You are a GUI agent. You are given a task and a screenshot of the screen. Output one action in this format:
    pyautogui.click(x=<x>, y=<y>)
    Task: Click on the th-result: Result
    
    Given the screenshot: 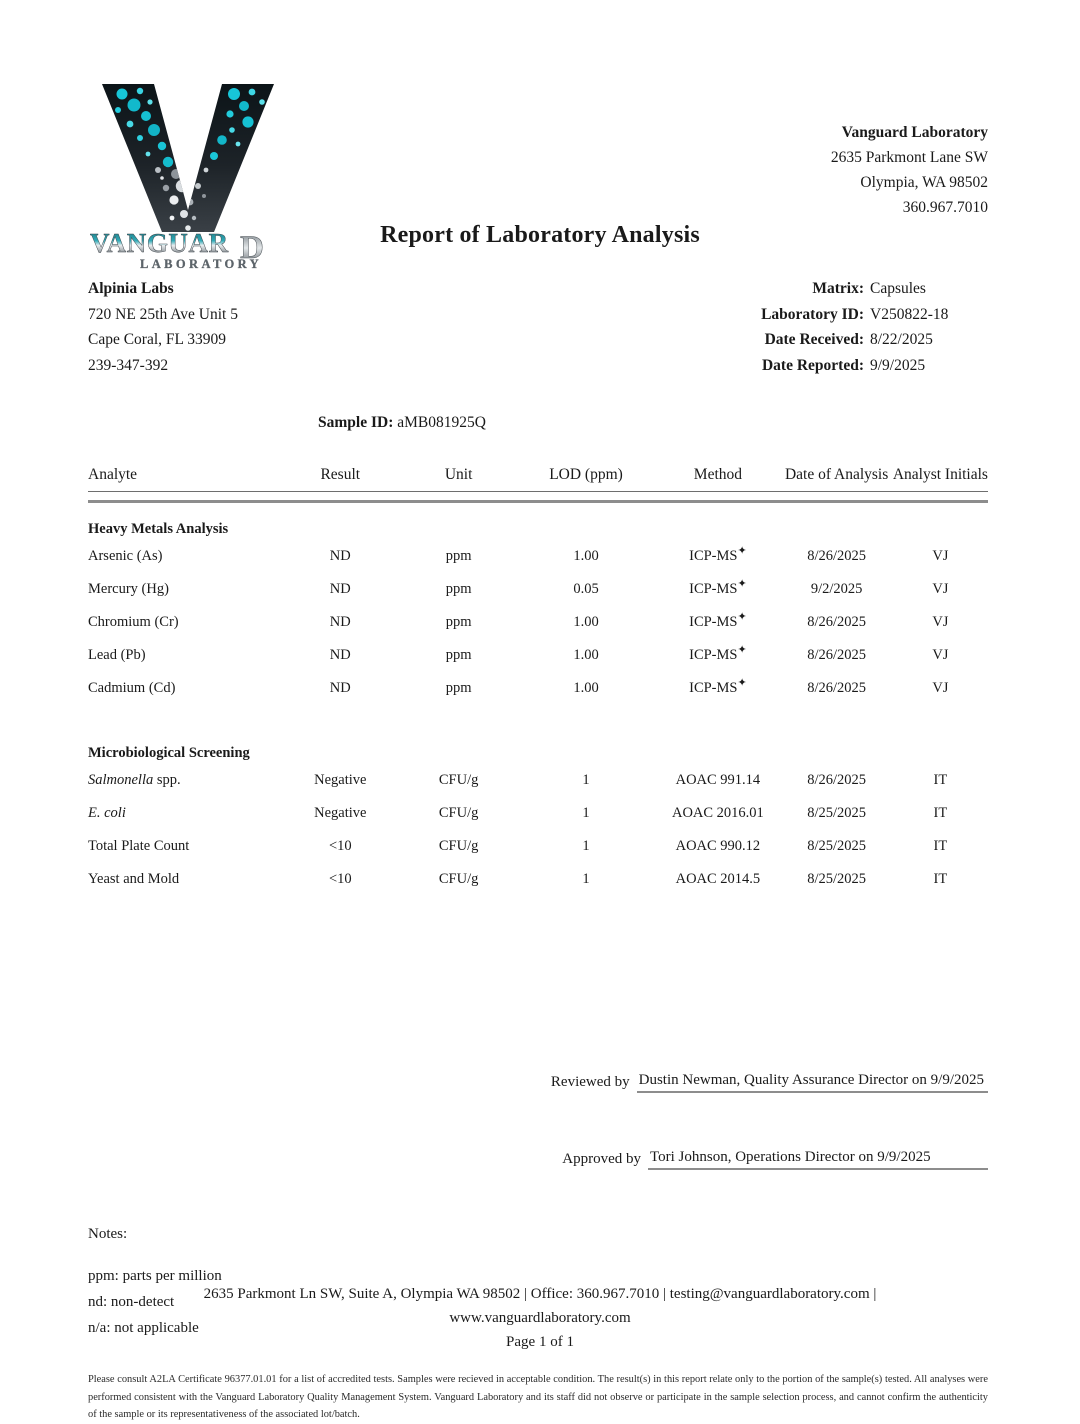 What is the action you would take?
    pyautogui.click(x=340, y=479)
    